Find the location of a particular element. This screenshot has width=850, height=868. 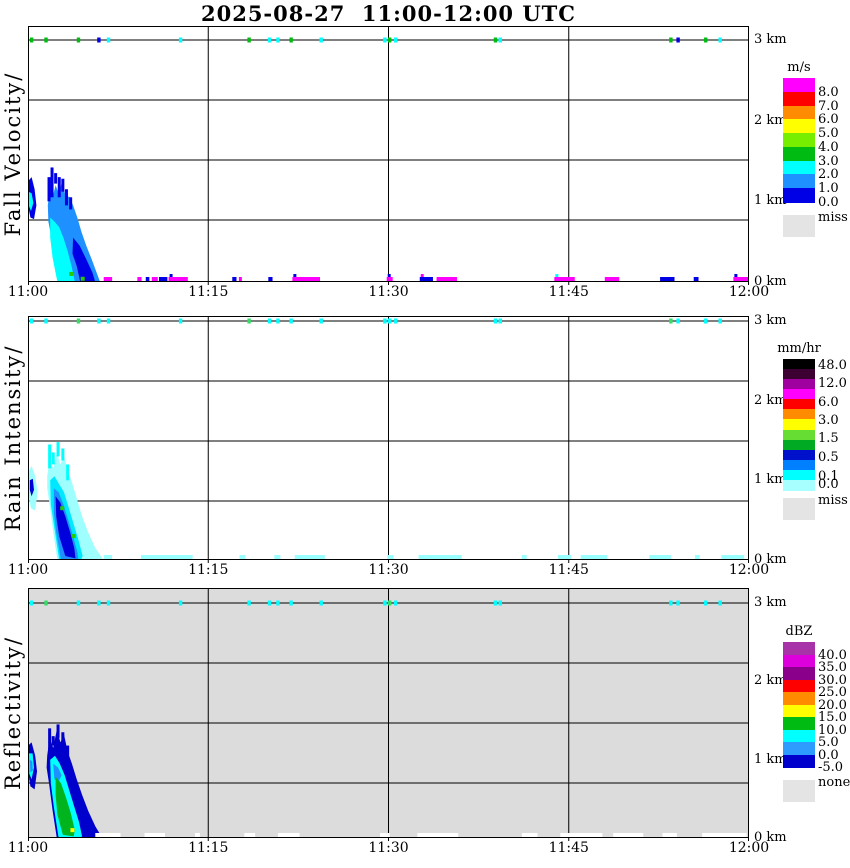

colorbar-tick-label: 5.0 is located at coordinates (828, 742).